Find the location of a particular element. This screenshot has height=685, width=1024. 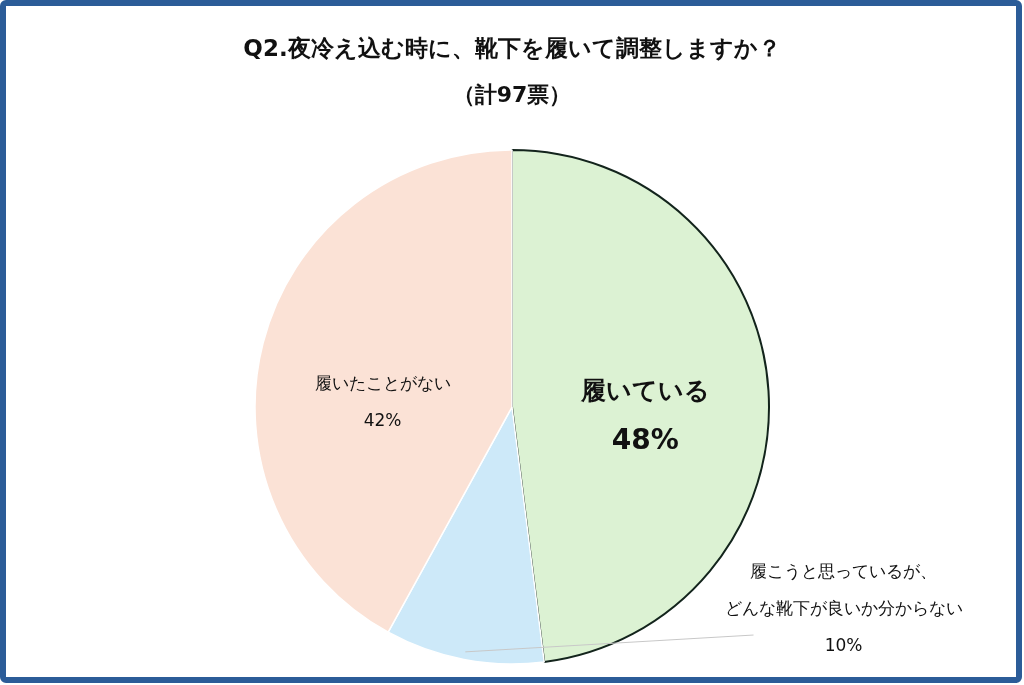

data-label: 42% is located at coordinates (382, 419).